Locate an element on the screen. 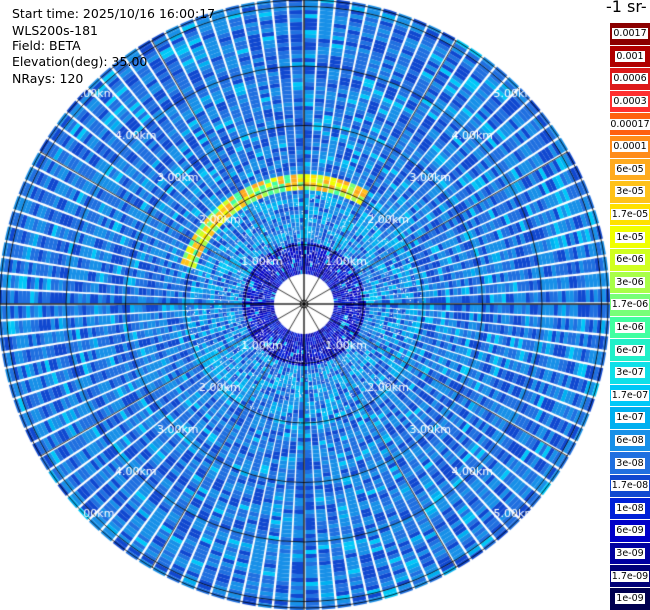 The height and width of the screenshot is (610, 650). colorbar-tick-label: 1e-06 is located at coordinates (630, 328).